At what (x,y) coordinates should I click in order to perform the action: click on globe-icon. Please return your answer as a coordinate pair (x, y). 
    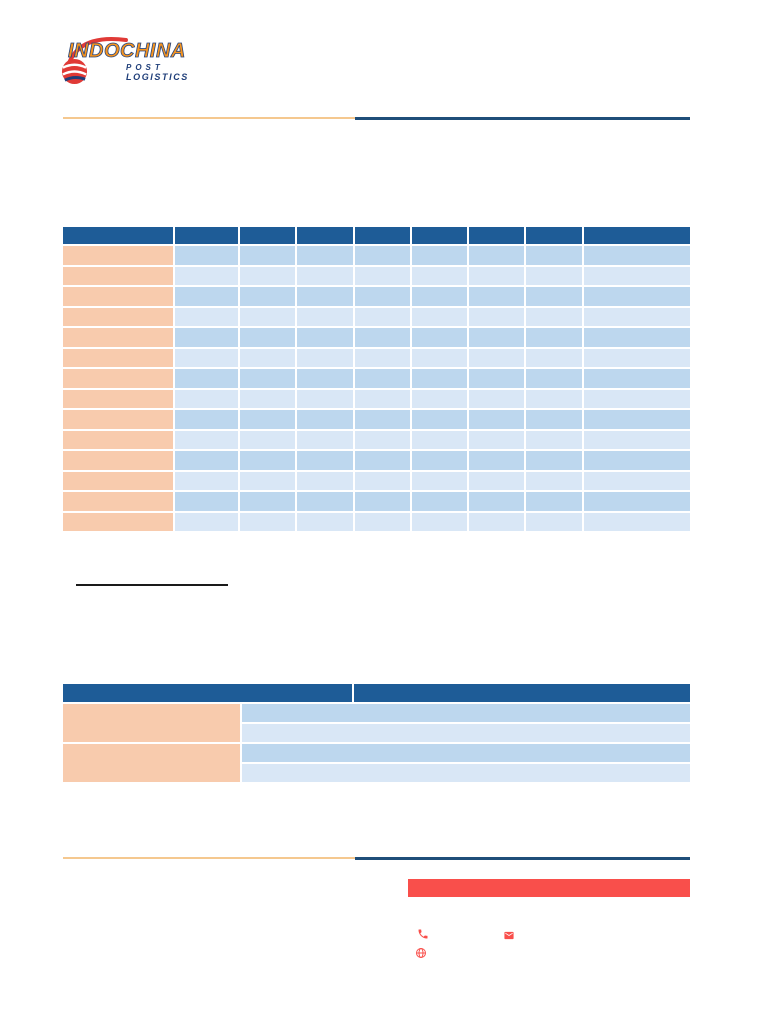
    Looking at the image, I should click on (421, 953).